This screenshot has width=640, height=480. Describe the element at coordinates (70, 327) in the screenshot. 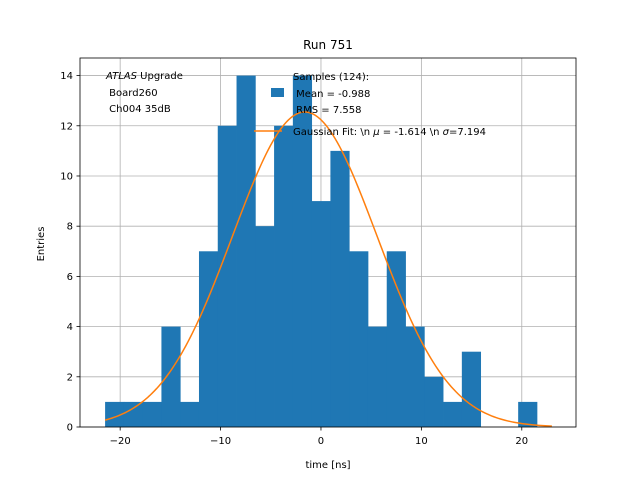

I see `y-tick-label: 4` at that location.